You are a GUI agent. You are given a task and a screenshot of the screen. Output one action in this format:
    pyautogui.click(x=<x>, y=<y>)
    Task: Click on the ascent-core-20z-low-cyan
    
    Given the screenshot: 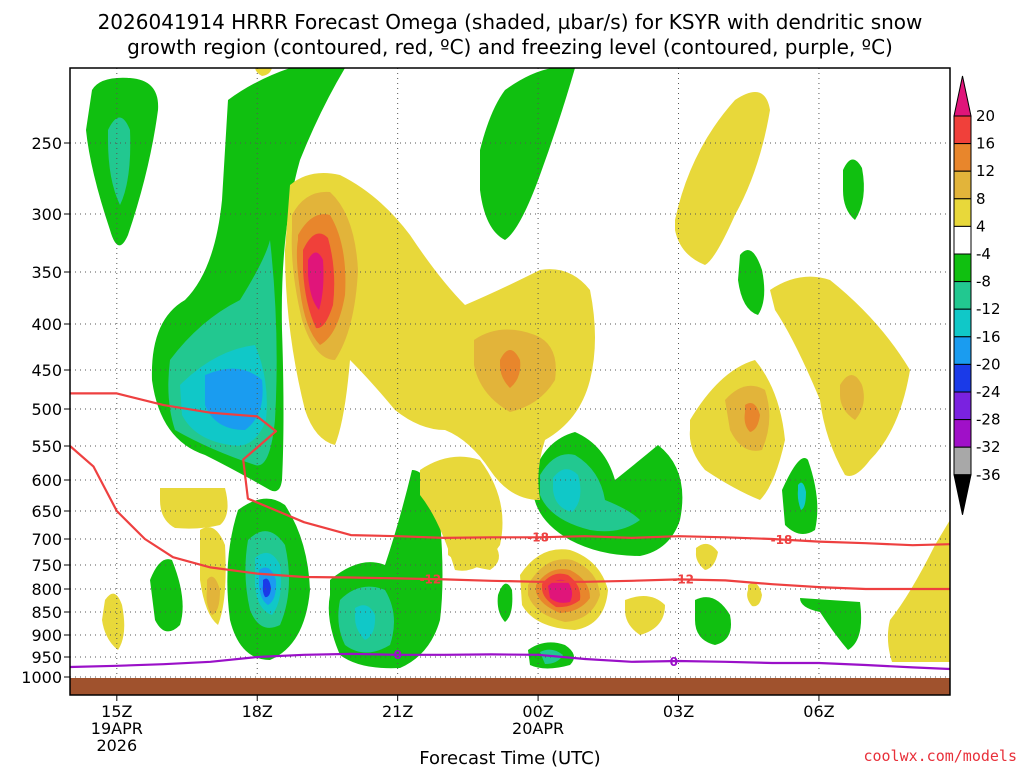 What is the action you would take?
    pyautogui.click(x=365, y=622)
    